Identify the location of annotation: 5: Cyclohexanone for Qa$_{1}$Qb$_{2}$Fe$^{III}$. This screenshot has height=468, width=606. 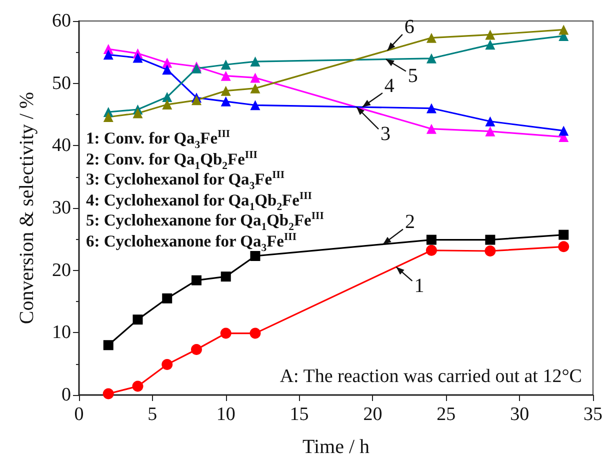
(205, 221).